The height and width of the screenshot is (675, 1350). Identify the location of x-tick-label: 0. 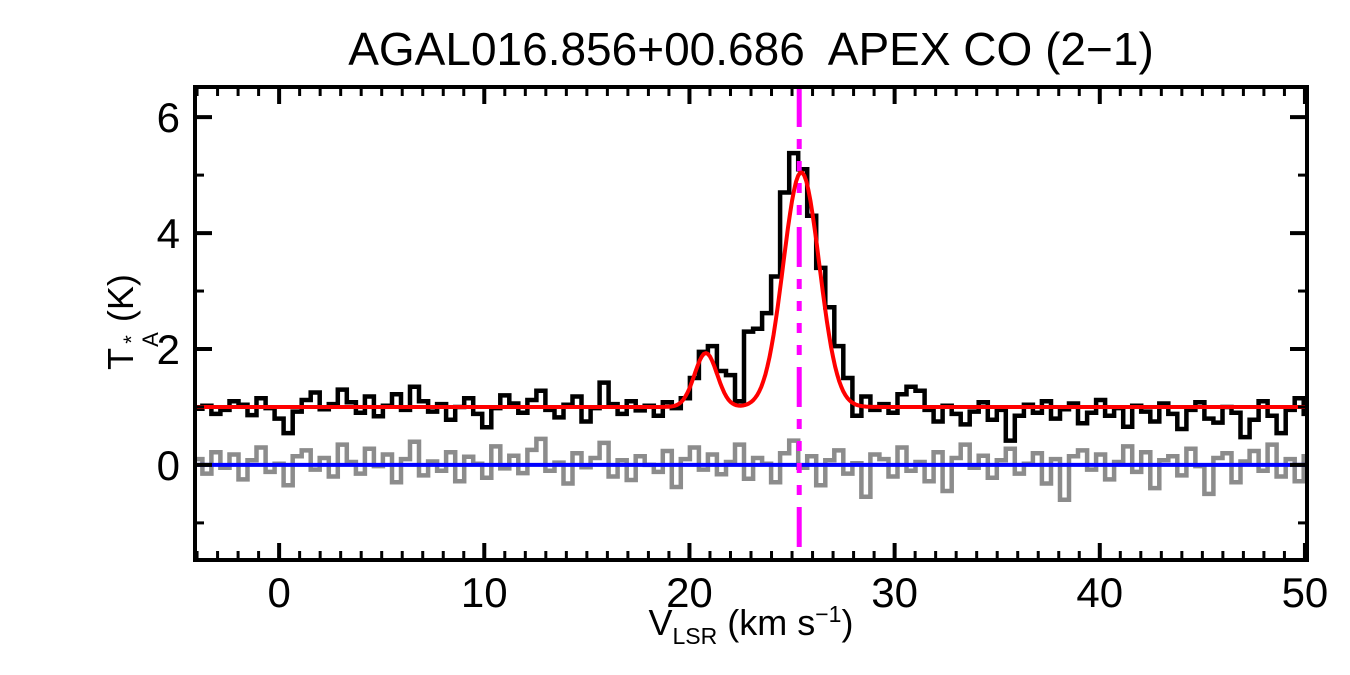
(278, 592).